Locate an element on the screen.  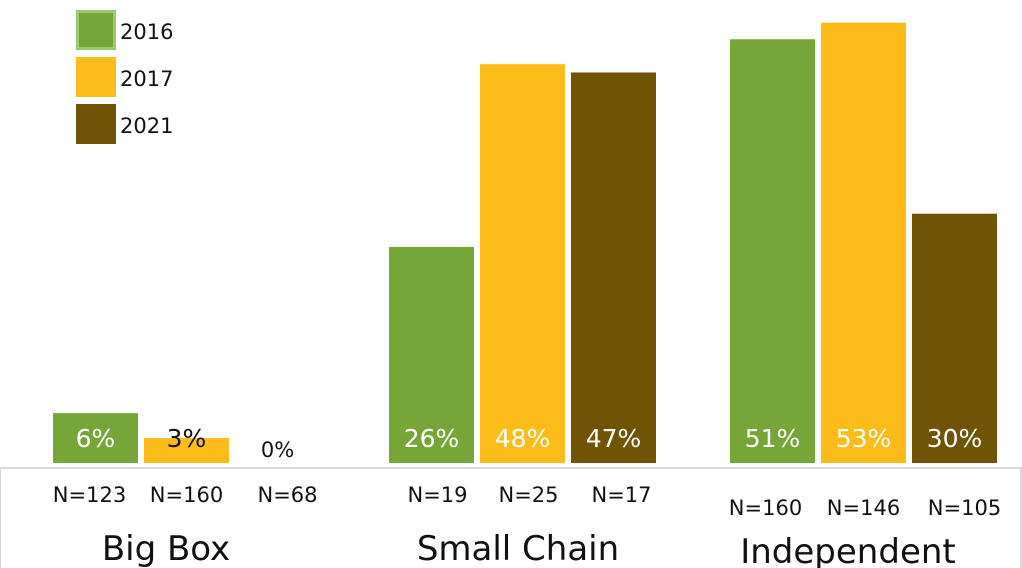
category-label-1: Small Chain is located at coordinates (518, 548).